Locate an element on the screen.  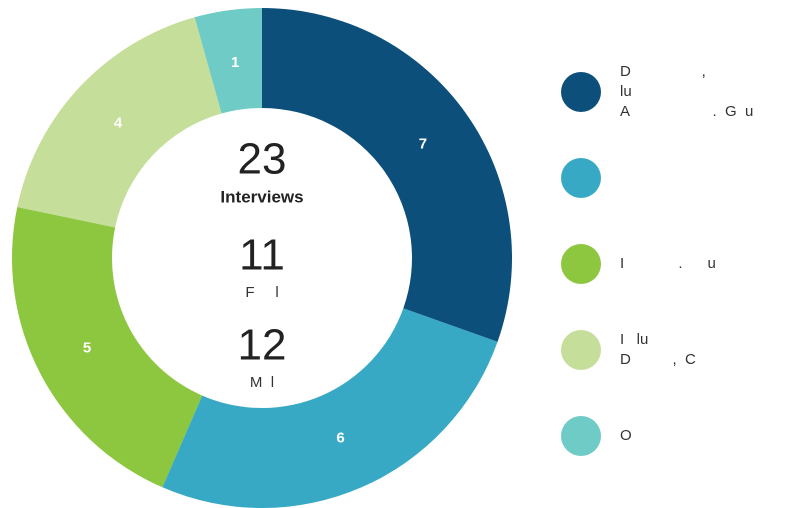
slice-label: 1 is located at coordinates (235, 62).